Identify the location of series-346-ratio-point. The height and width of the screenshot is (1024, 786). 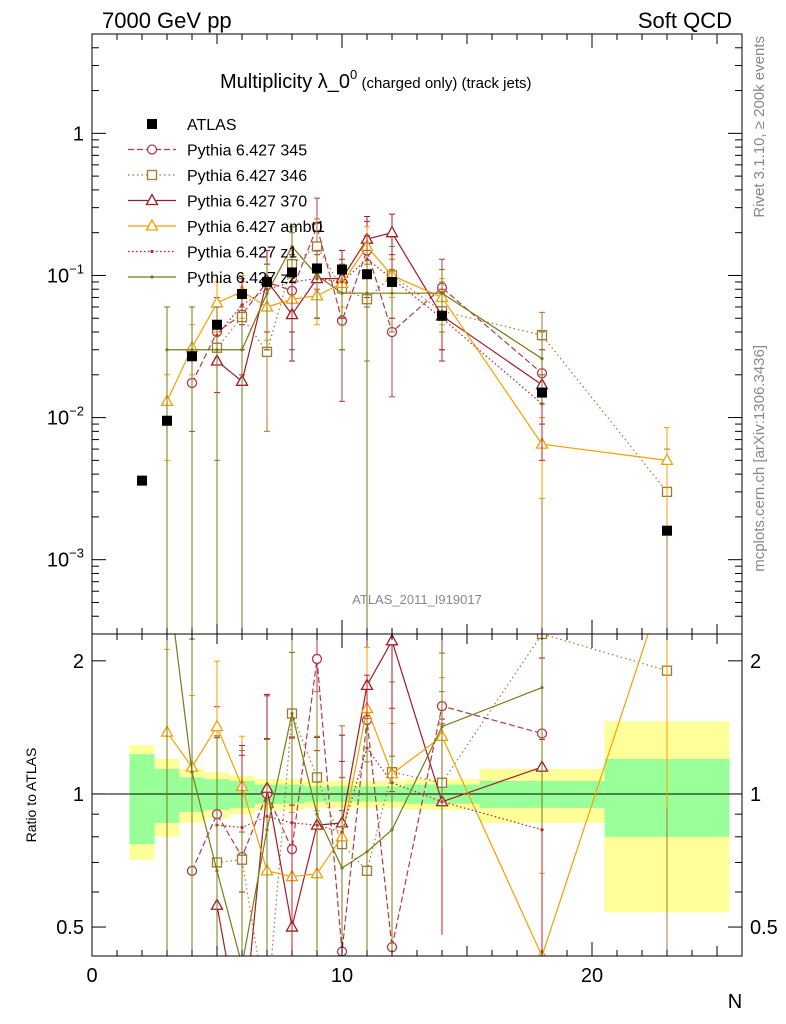
(267, 1012).